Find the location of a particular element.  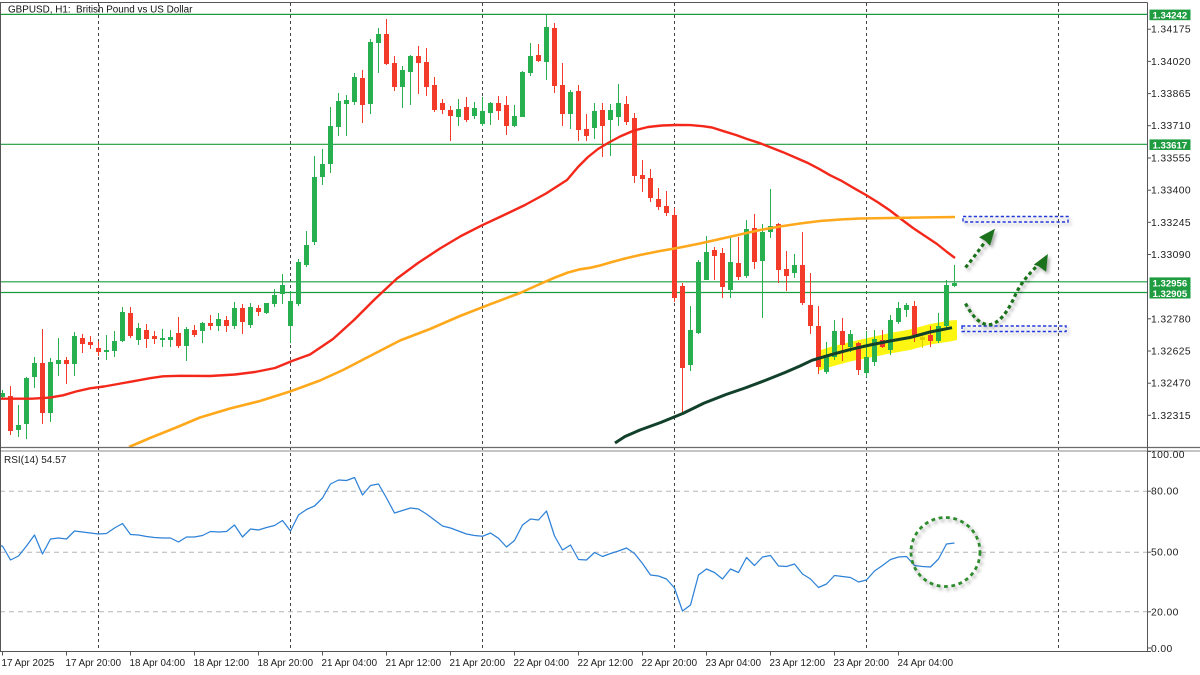

svg-text: 23 Apr 12:00 is located at coordinates (798, 663).